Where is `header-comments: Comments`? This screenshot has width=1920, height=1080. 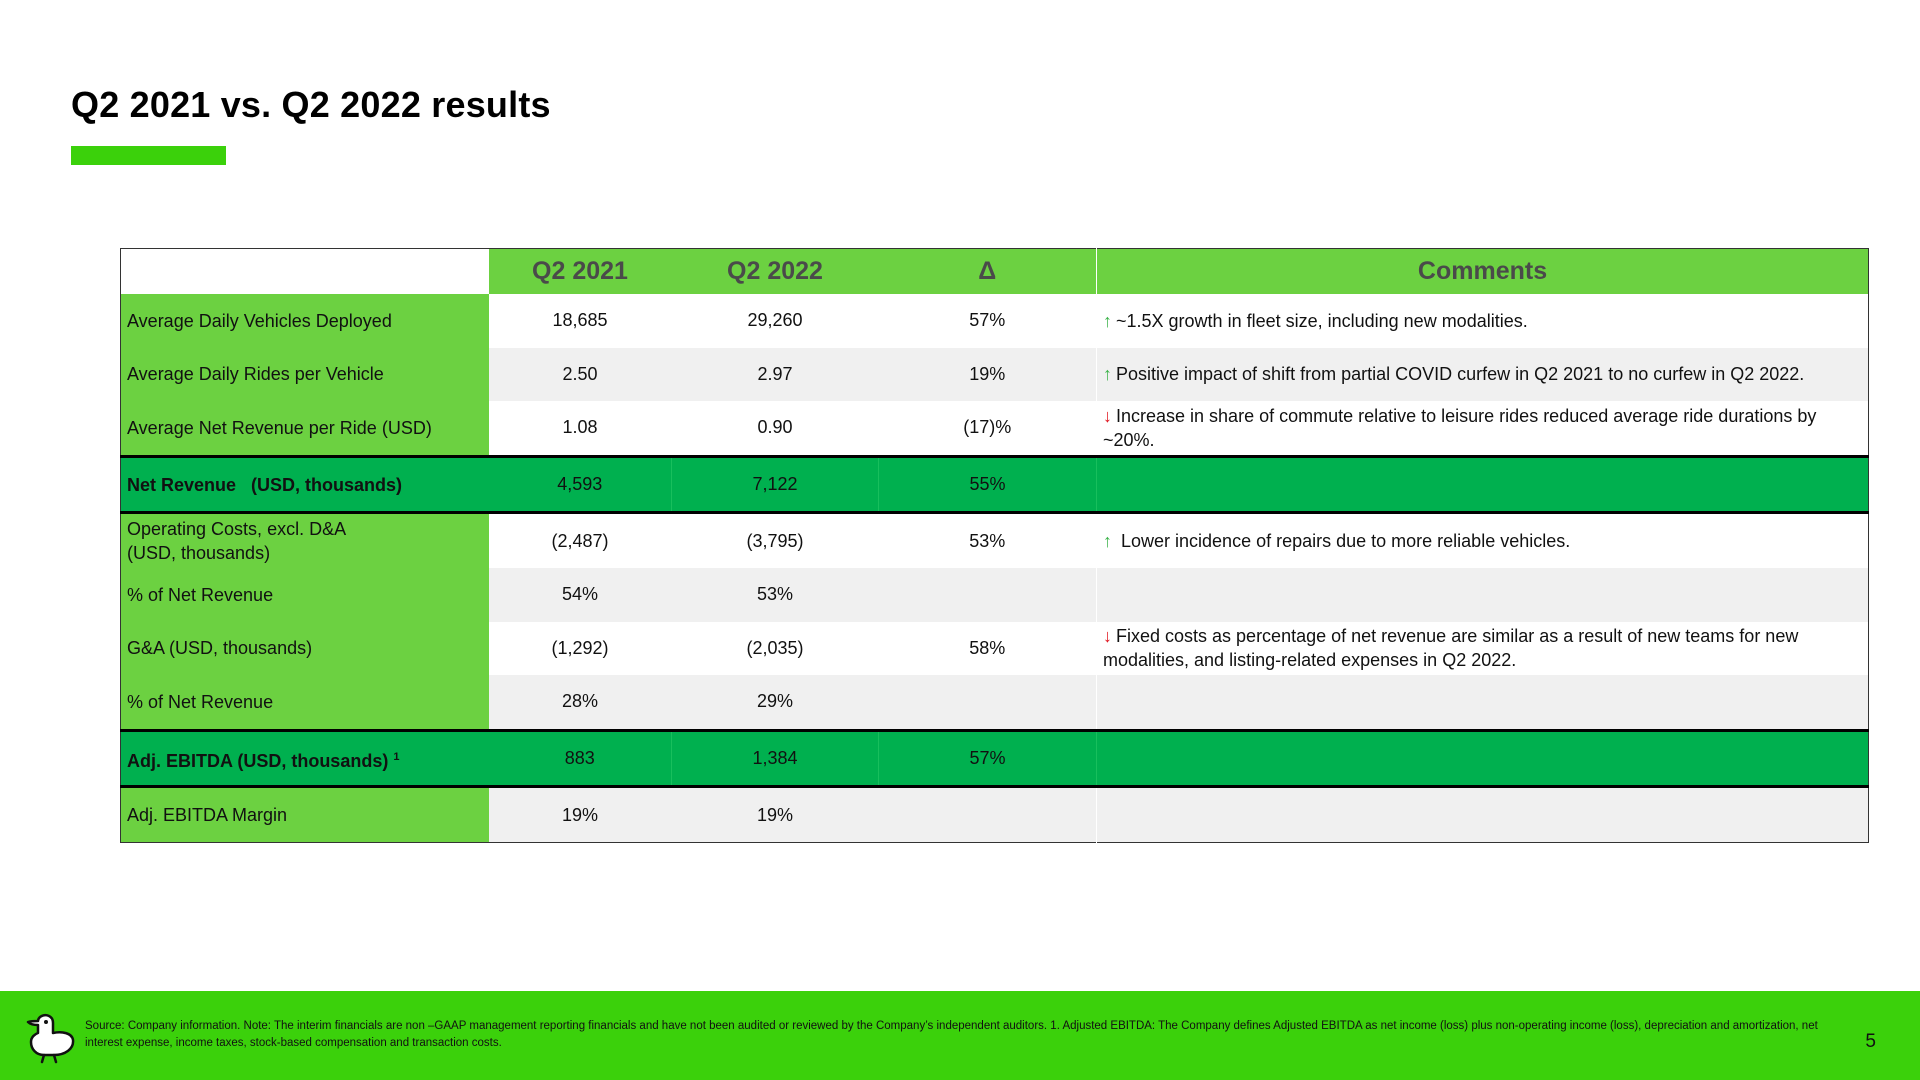
header-comments: Comments is located at coordinates (1482, 271).